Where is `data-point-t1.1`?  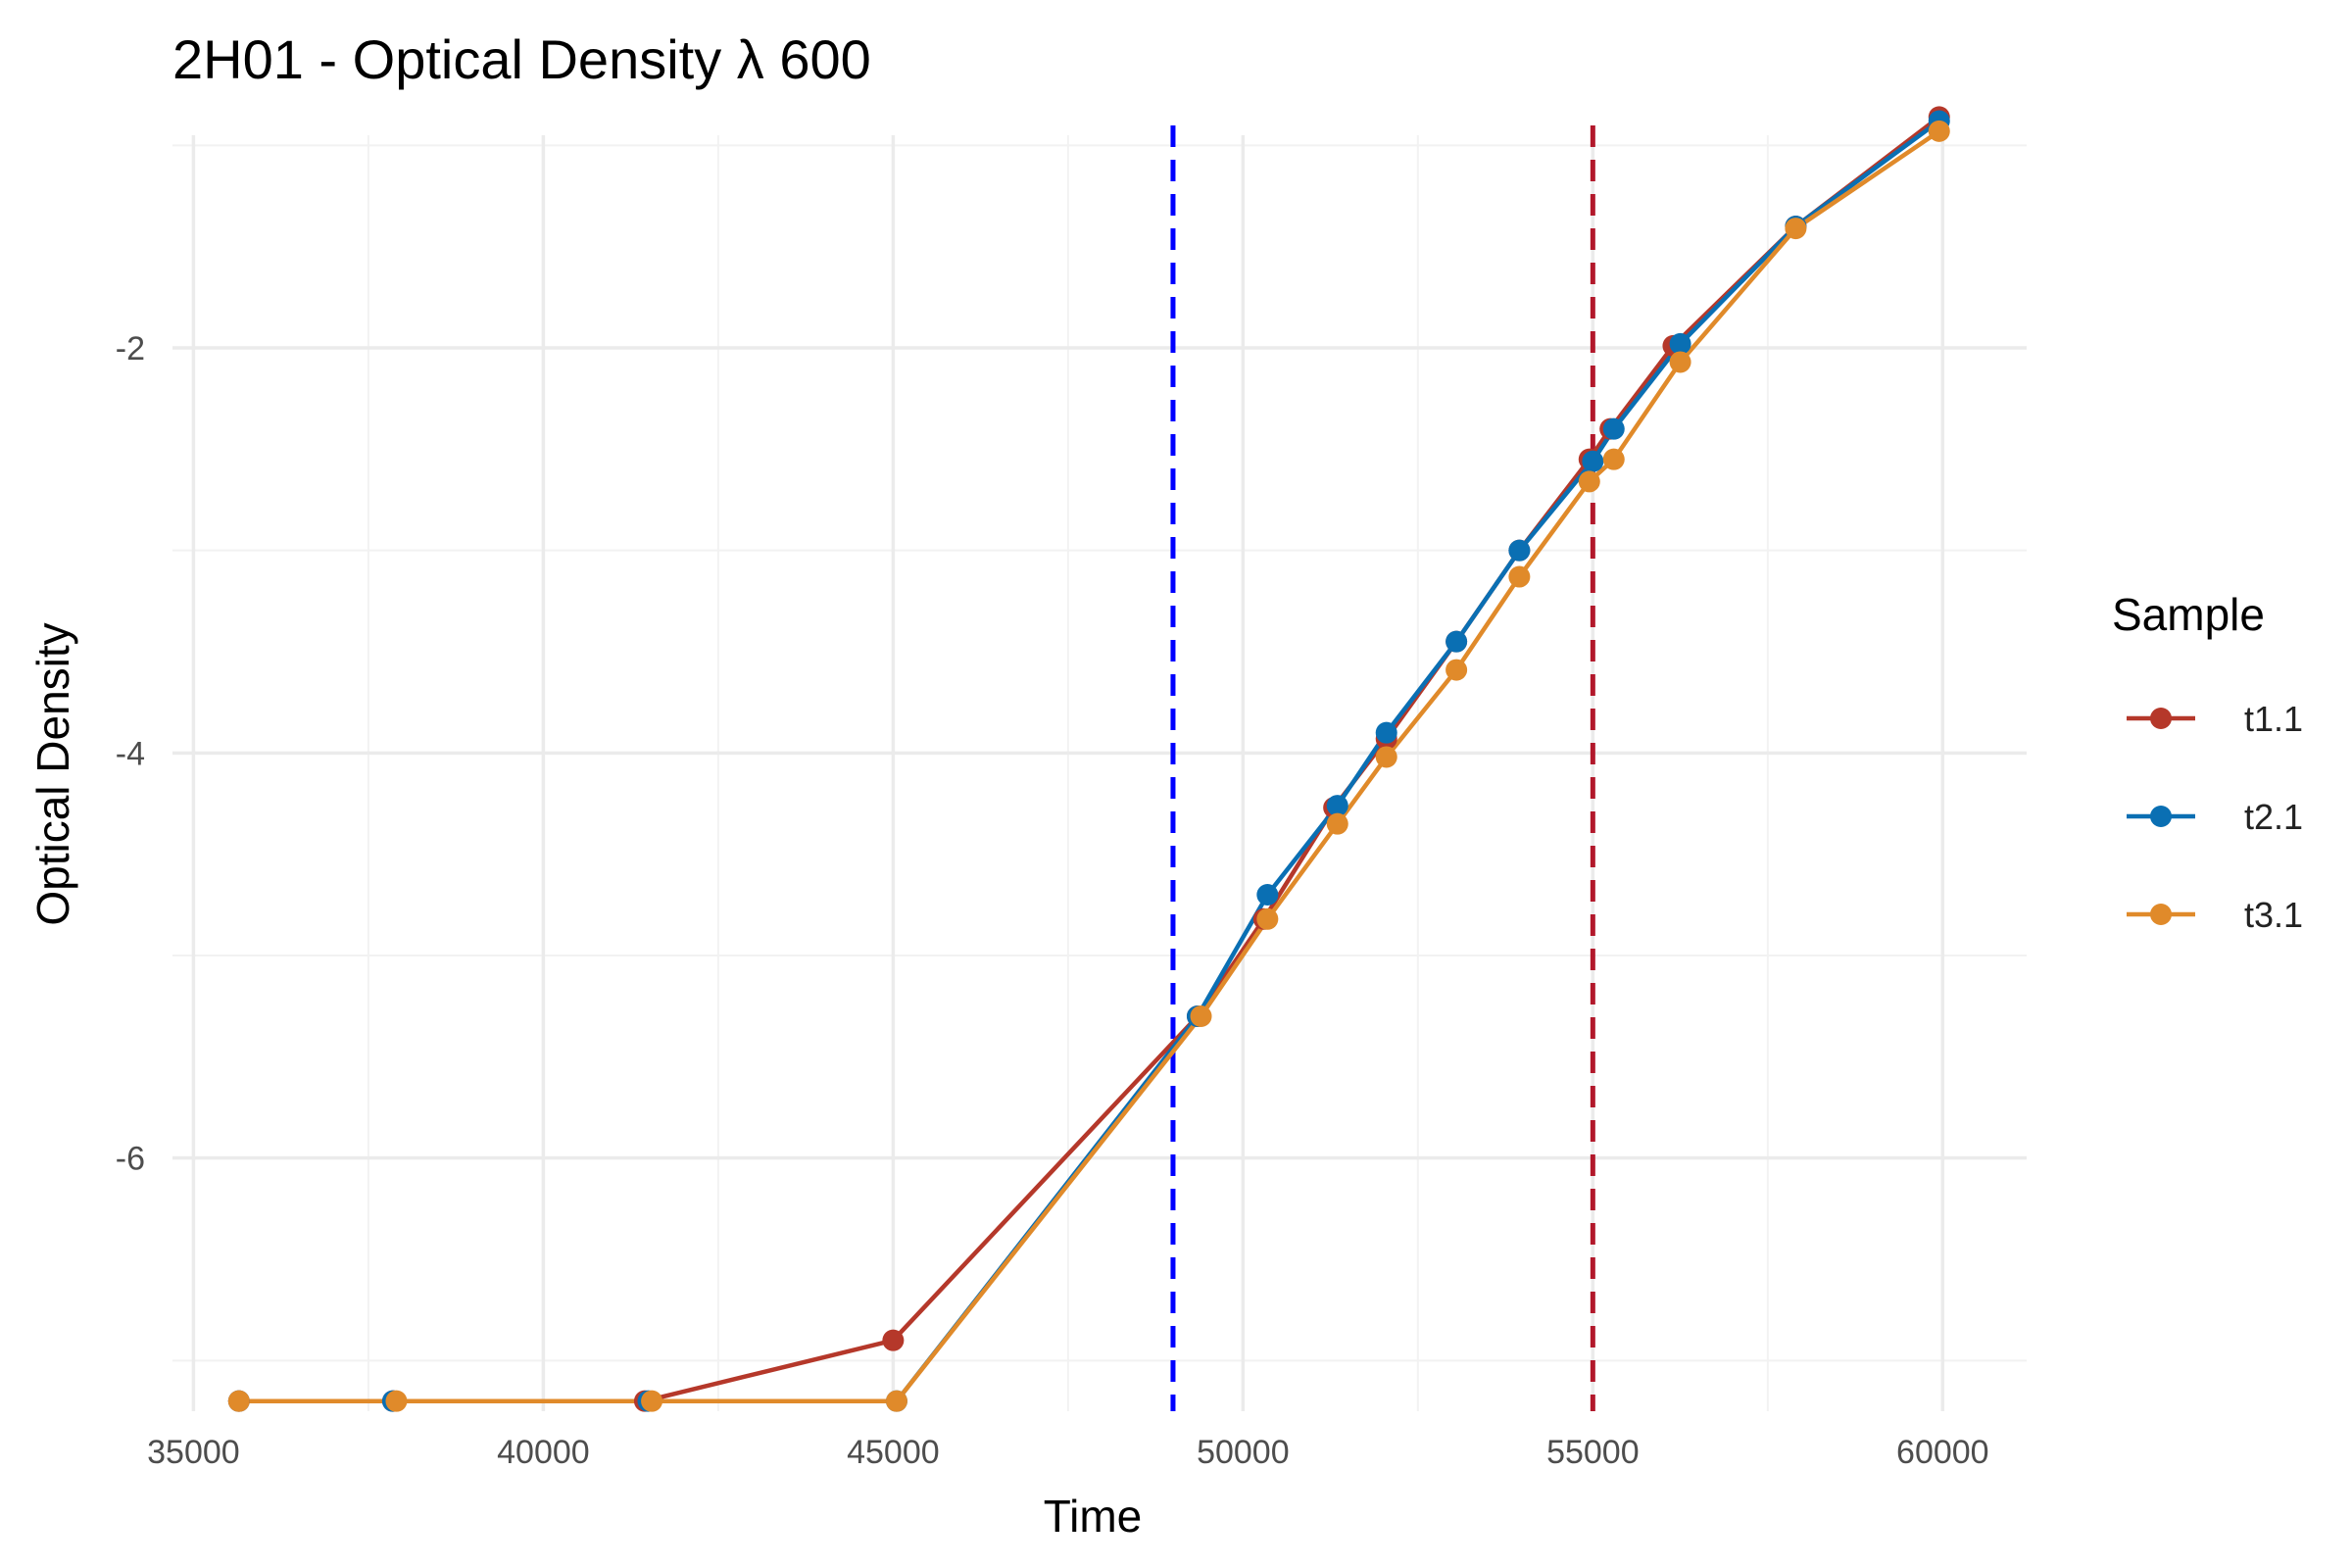
data-point-t1.1 is located at coordinates (893, 1340).